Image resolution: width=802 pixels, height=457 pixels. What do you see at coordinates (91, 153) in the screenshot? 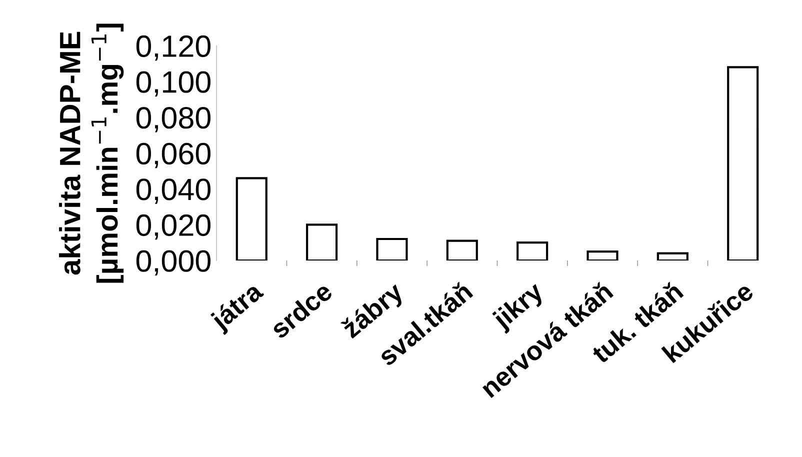
I see `y-axis-title: aktivita NADP-ME [µmol.min$^{−1}$.mg$^{−1}$]` at bounding box center [91, 153].